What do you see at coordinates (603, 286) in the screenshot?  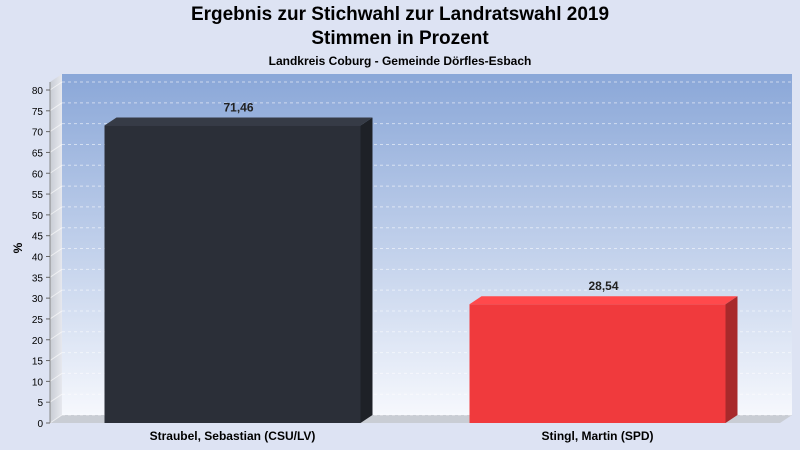 I see `data-label: 28,54` at bounding box center [603, 286].